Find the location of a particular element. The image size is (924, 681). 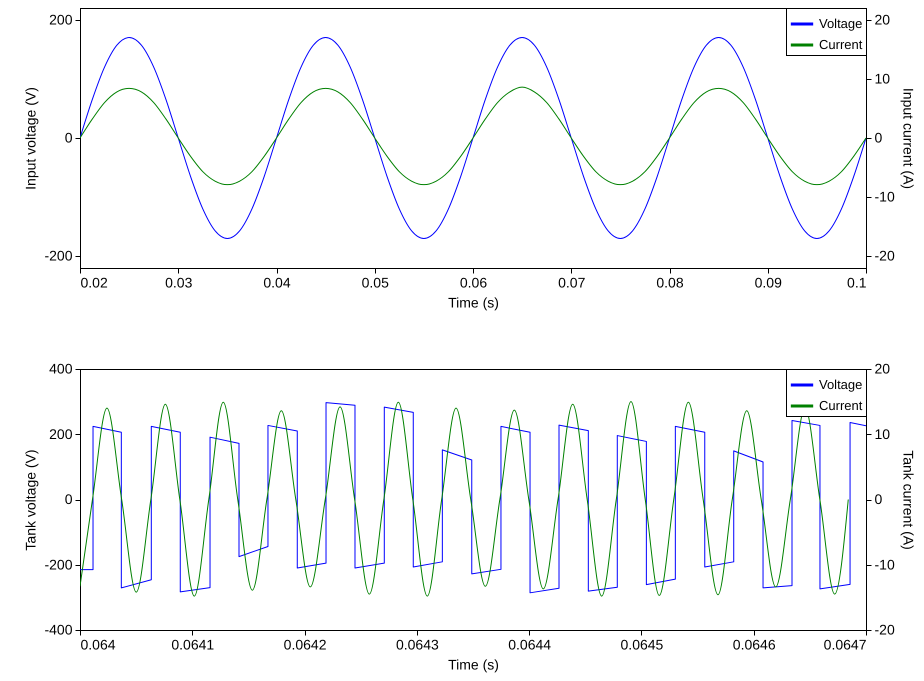

x-tick-label: 0.0647 is located at coordinates (845, 644).